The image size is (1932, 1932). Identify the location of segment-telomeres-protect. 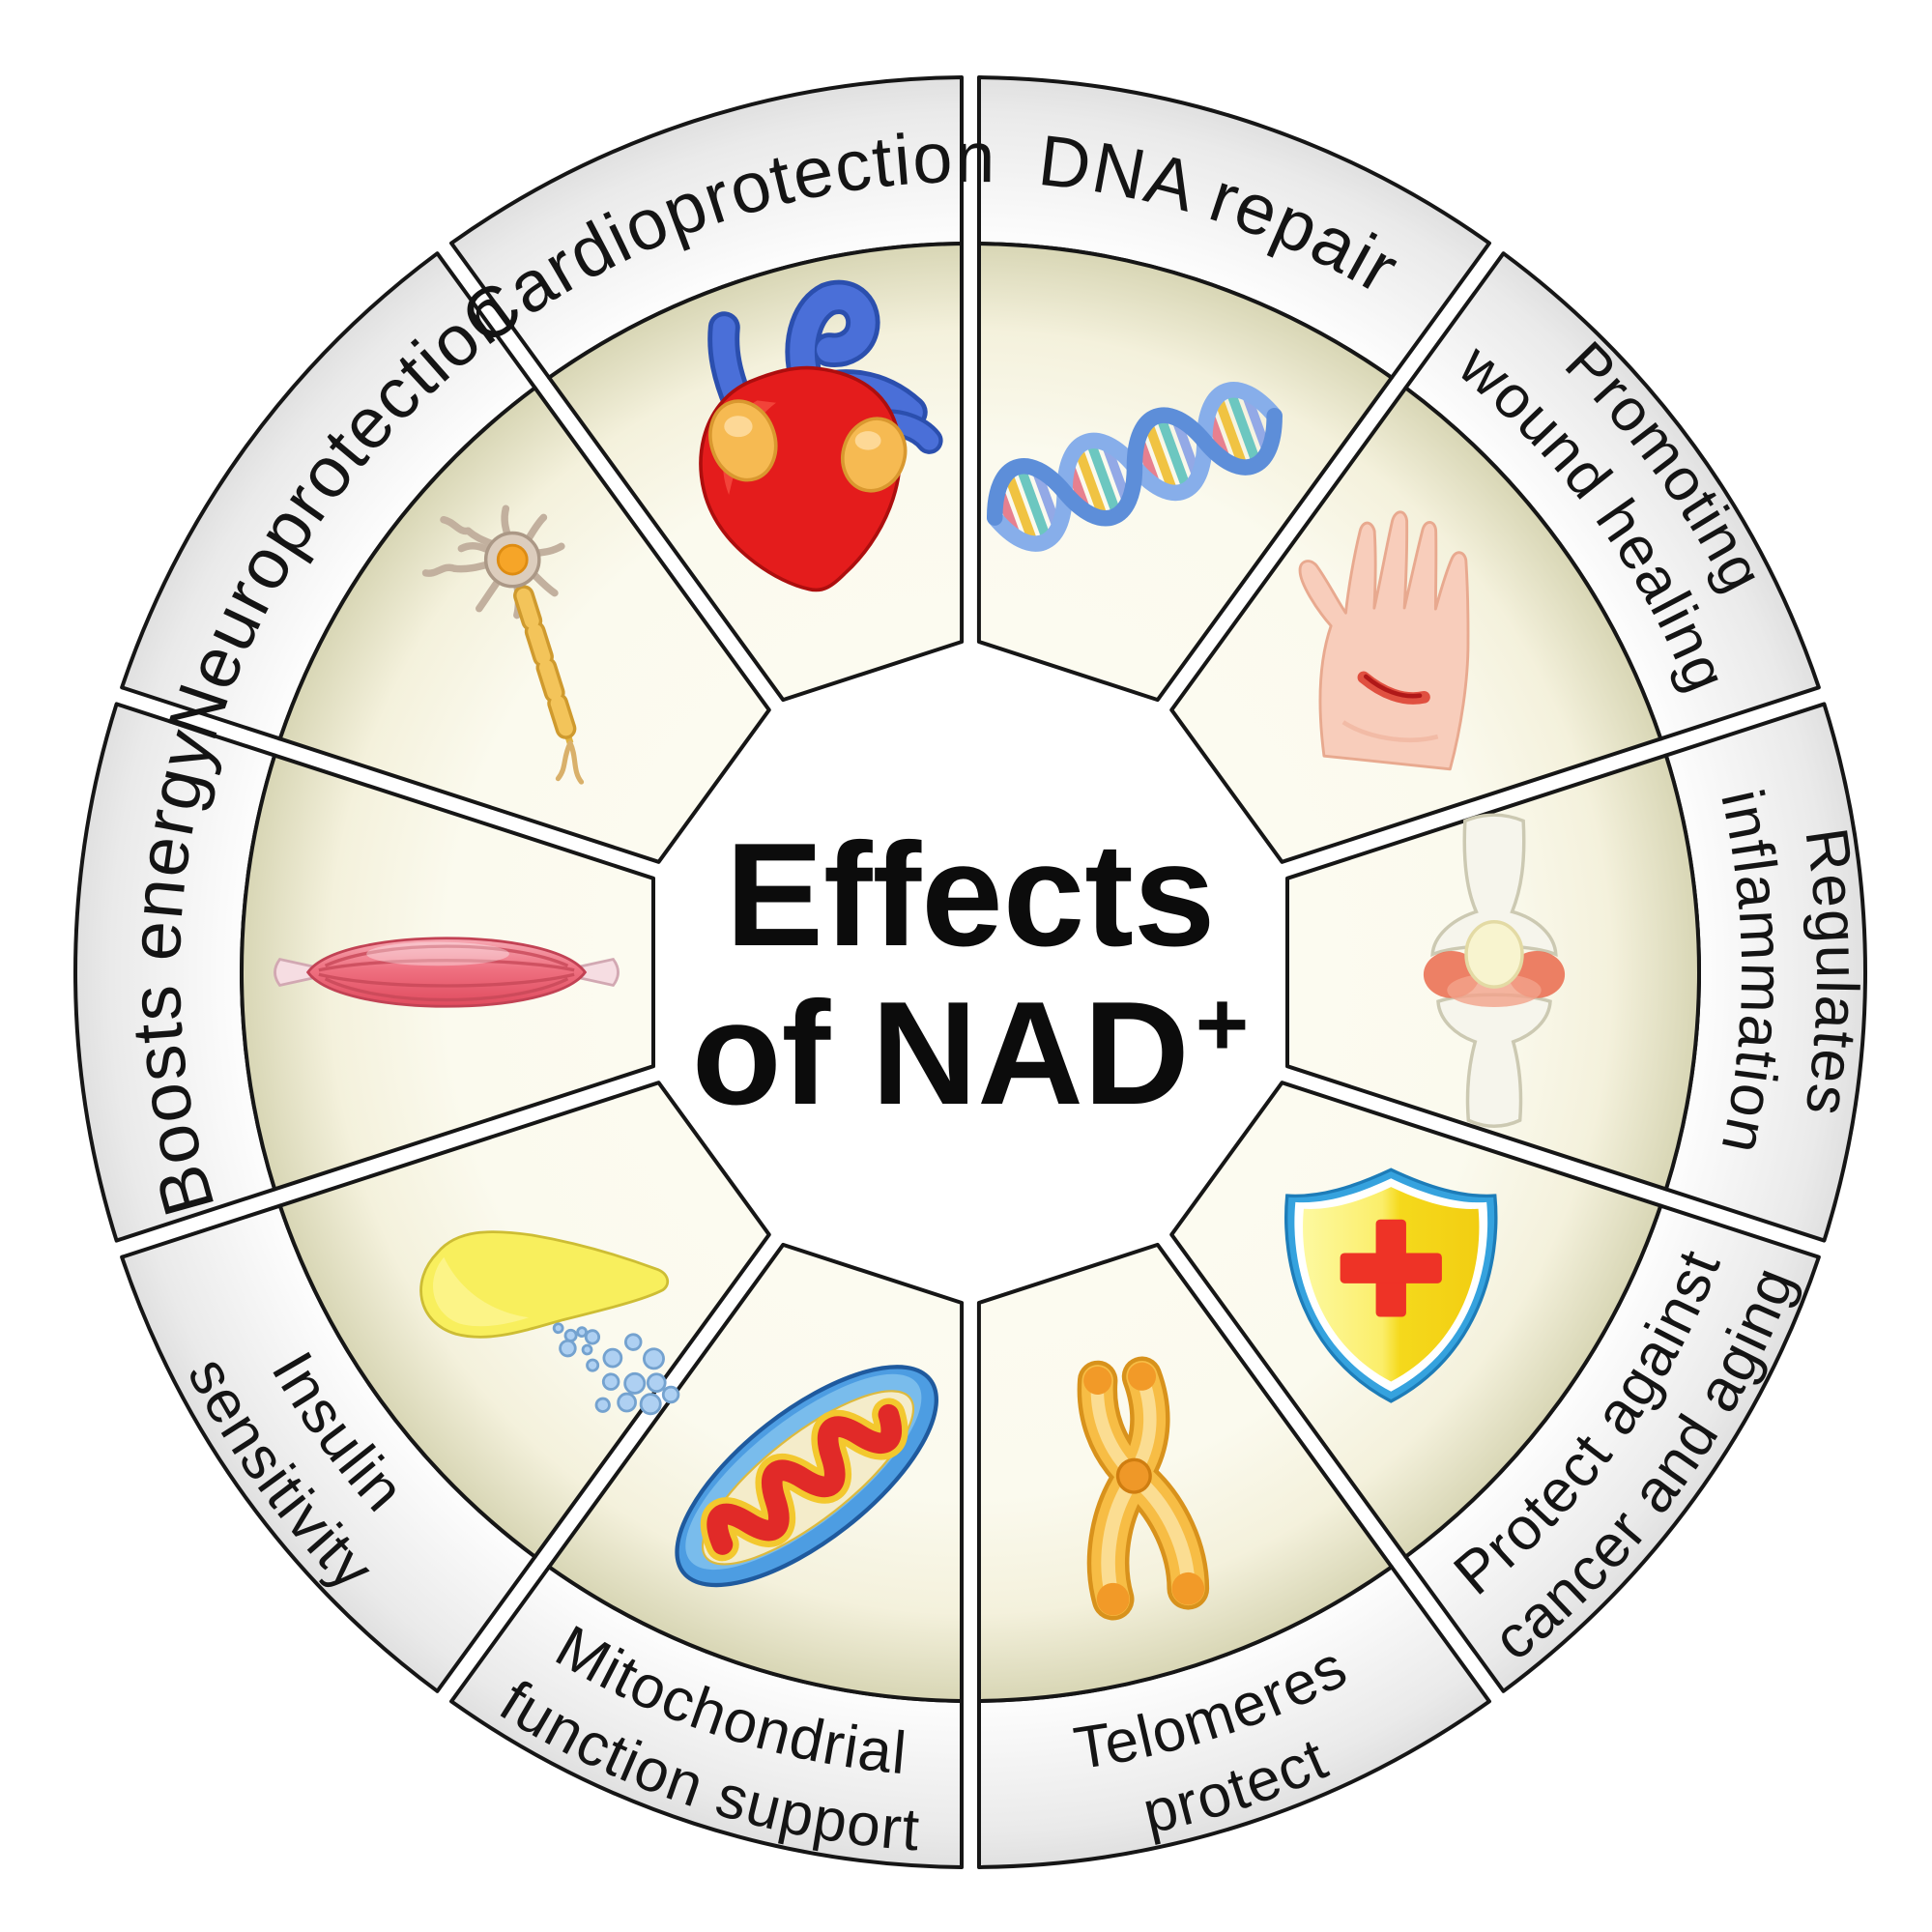
(1233, 1555).